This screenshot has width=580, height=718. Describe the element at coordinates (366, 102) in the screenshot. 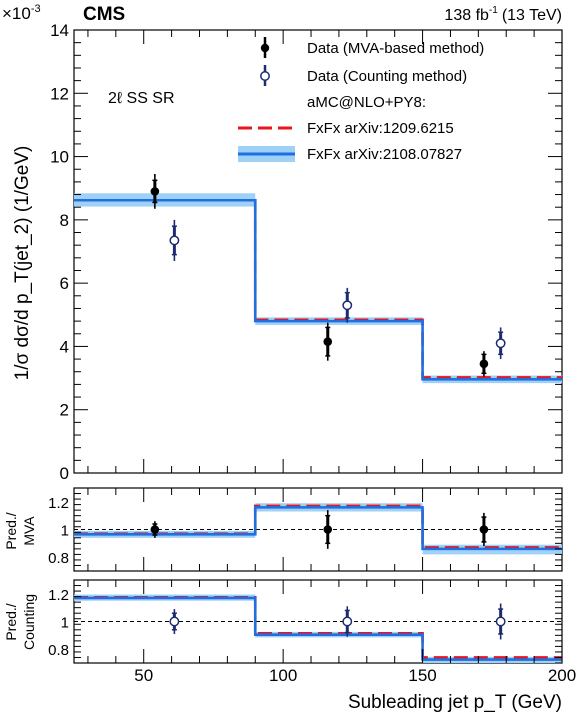

I see `legend-generator-label: aMC@NLO+PY8:` at that location.